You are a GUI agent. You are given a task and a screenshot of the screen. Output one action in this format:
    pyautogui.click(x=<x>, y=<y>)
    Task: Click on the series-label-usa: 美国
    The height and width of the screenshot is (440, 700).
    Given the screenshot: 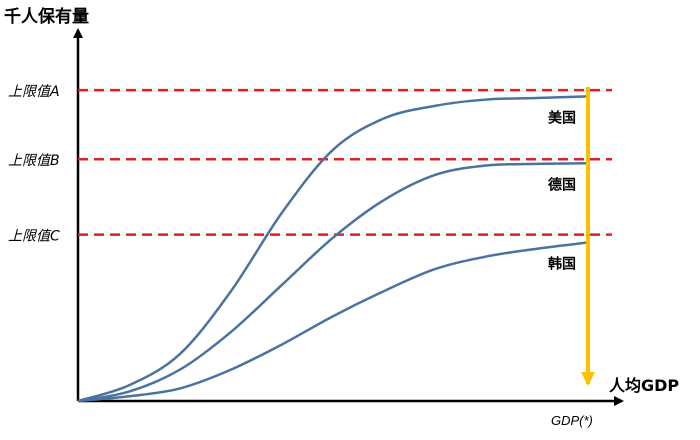 What is the action you would take?
    pyautogui.click(x=562, y=117)
    